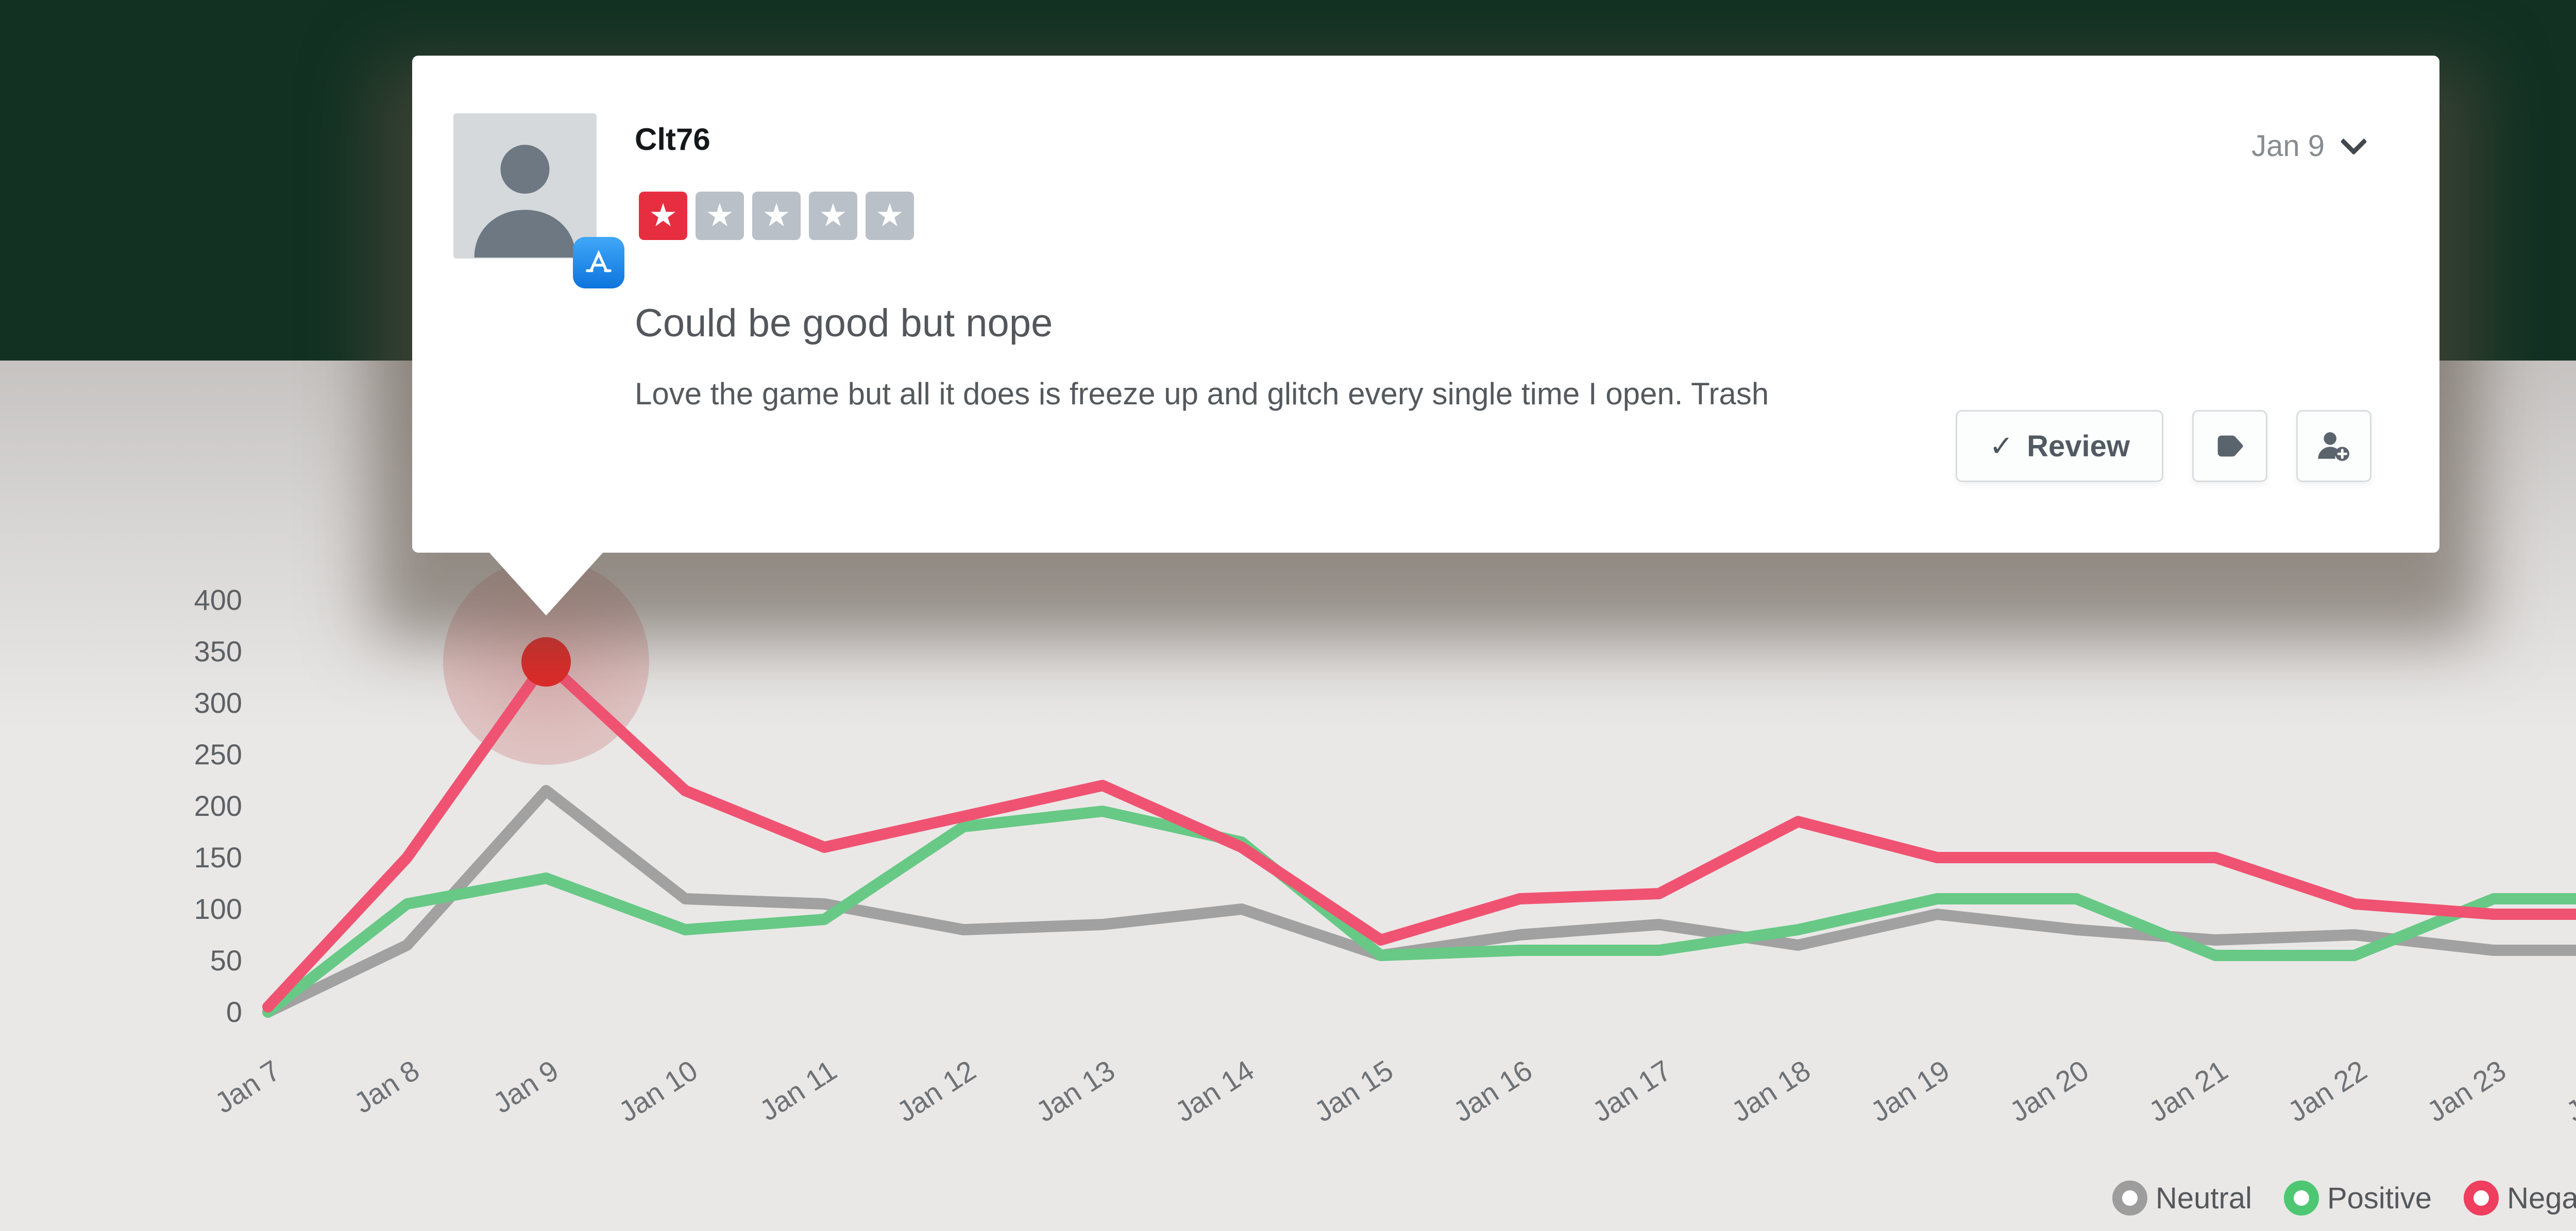  Describe the element at coordinates (2353, 142) in the screenshot. I see `chevron-down-icon` at that location.